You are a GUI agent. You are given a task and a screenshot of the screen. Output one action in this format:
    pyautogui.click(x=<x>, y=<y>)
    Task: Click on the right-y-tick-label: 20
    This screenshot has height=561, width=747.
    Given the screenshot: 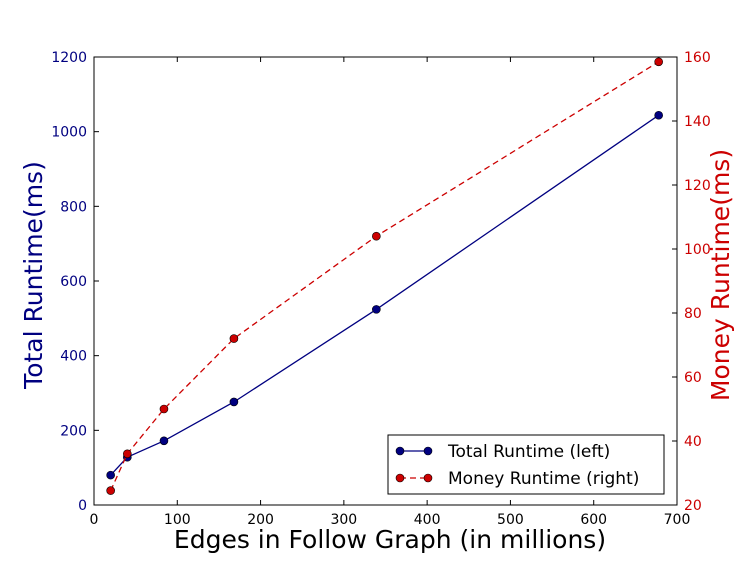 What is the action you would take?
    pyautogui.click(x=693, y=506)
    